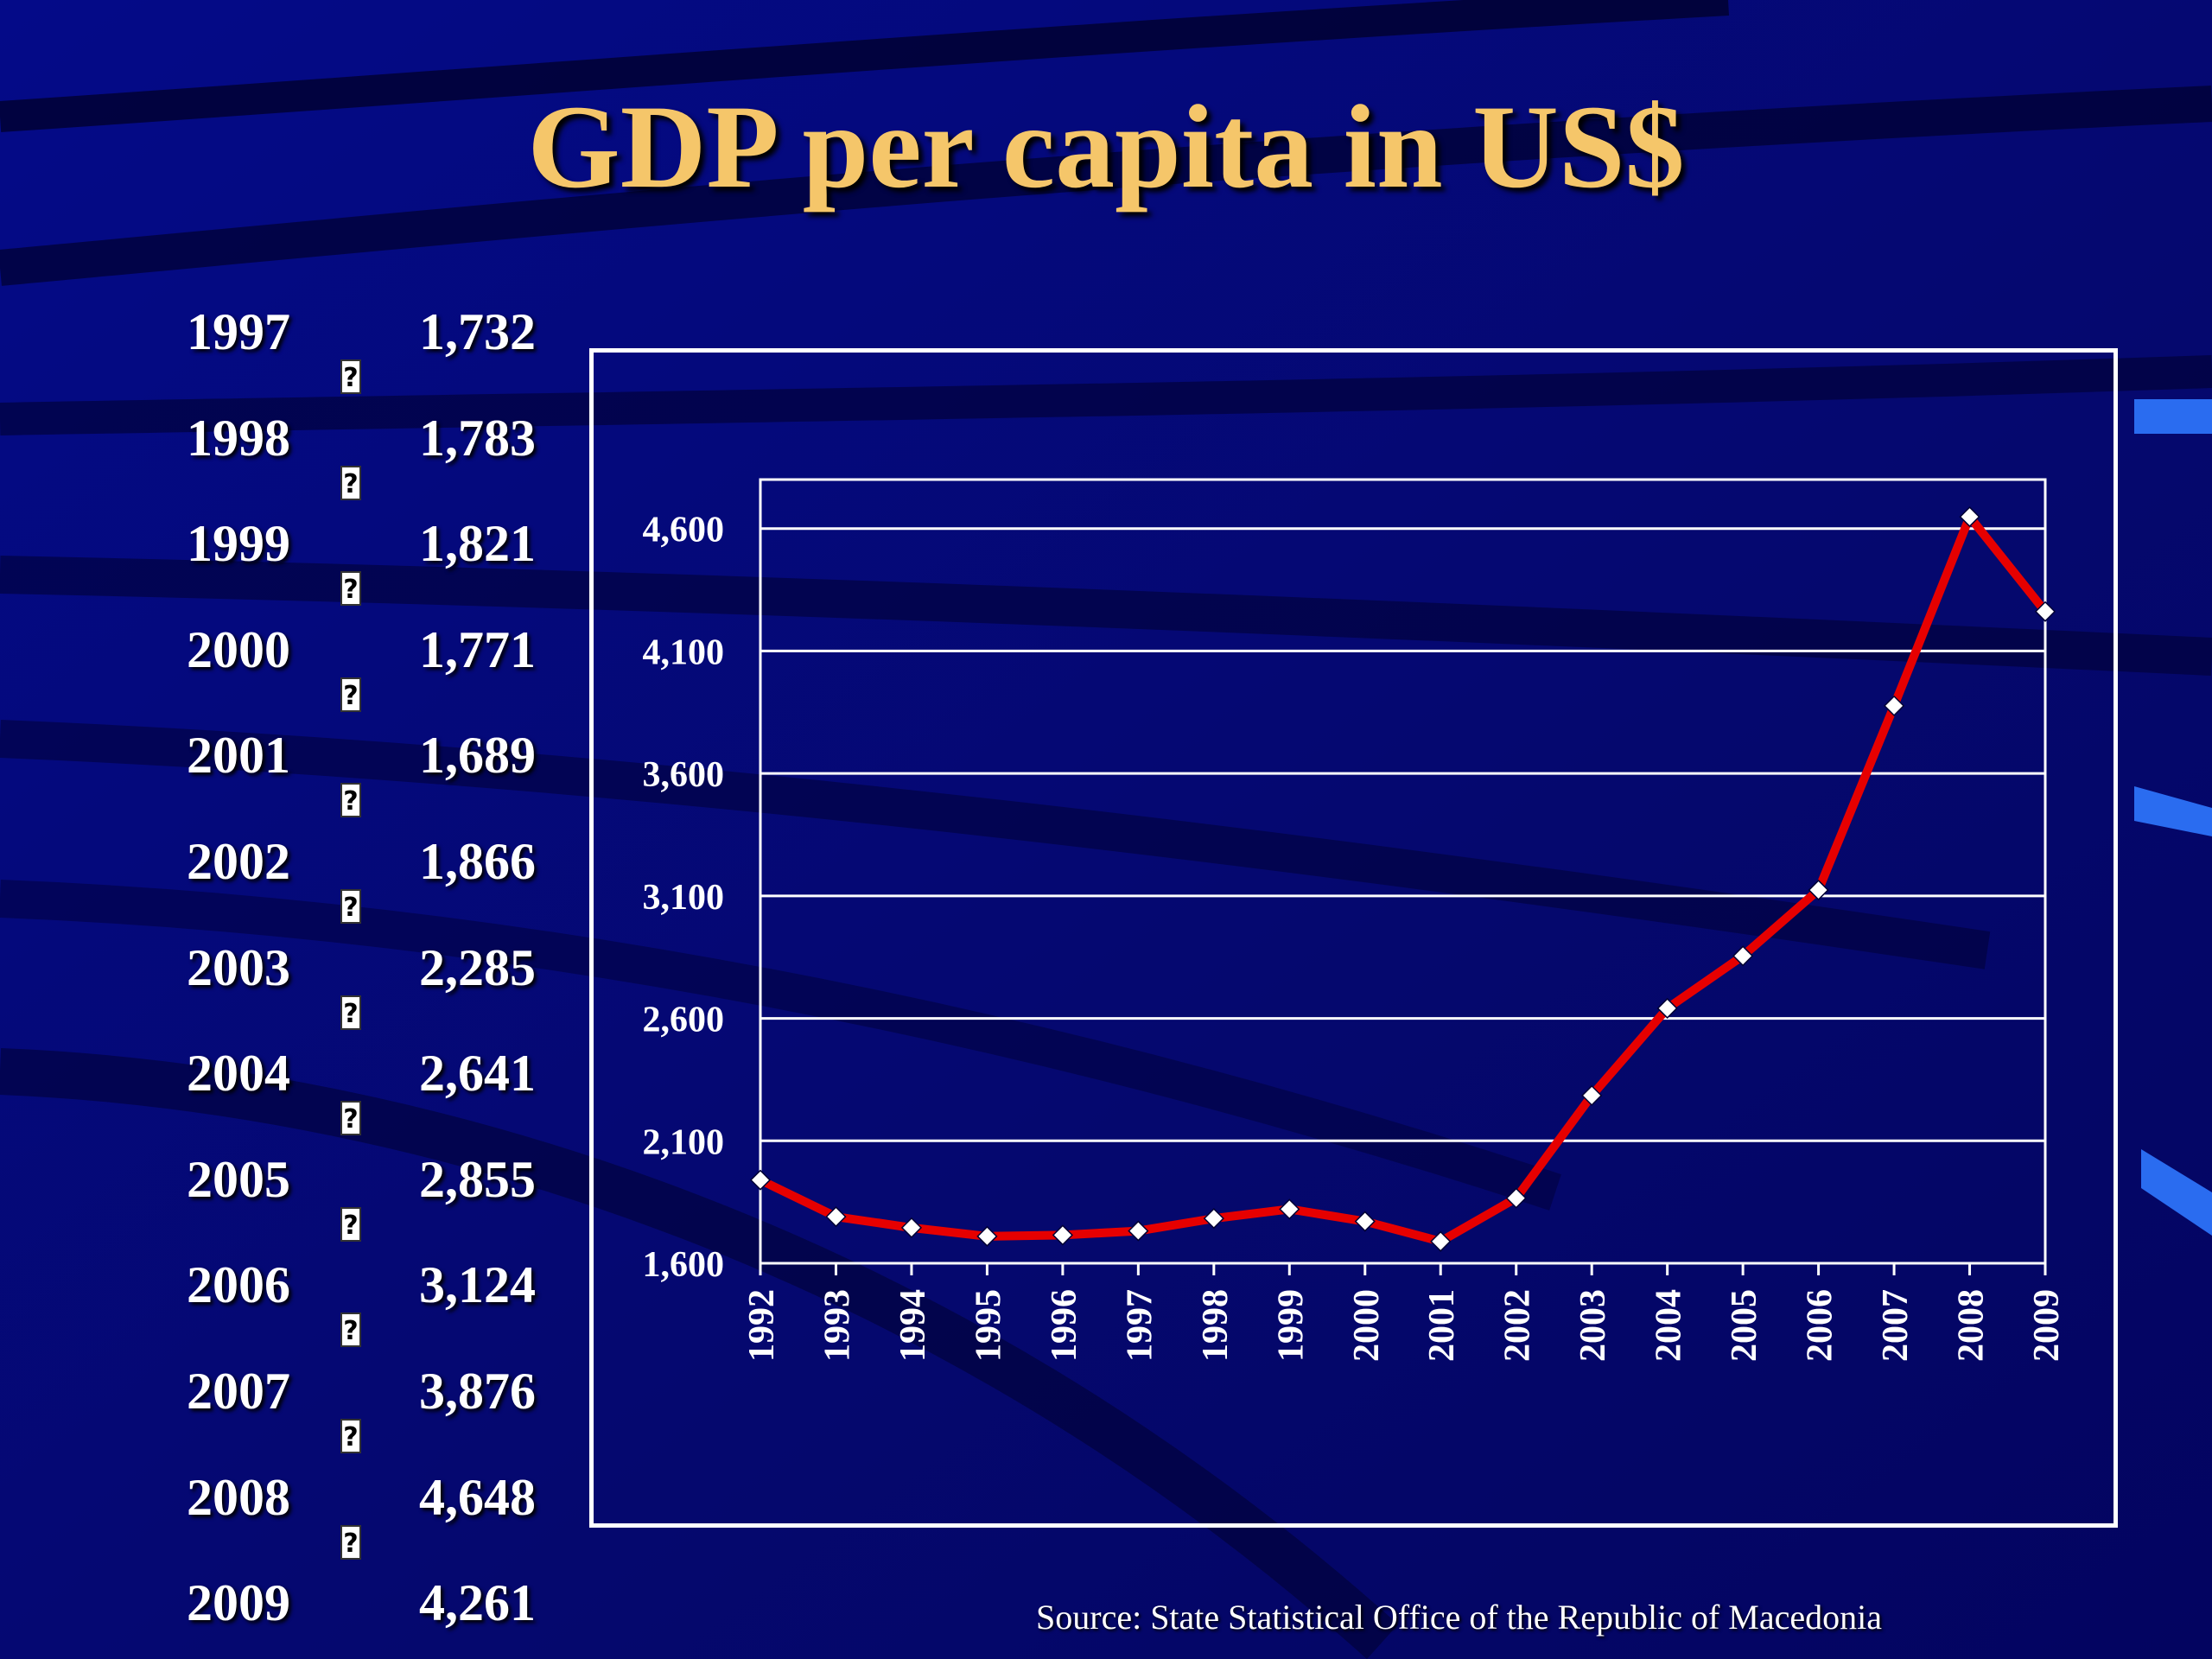 The height and width of the screenshot is (1659, 2212). I want to click on table-year: 2005, so click(238, 1179).